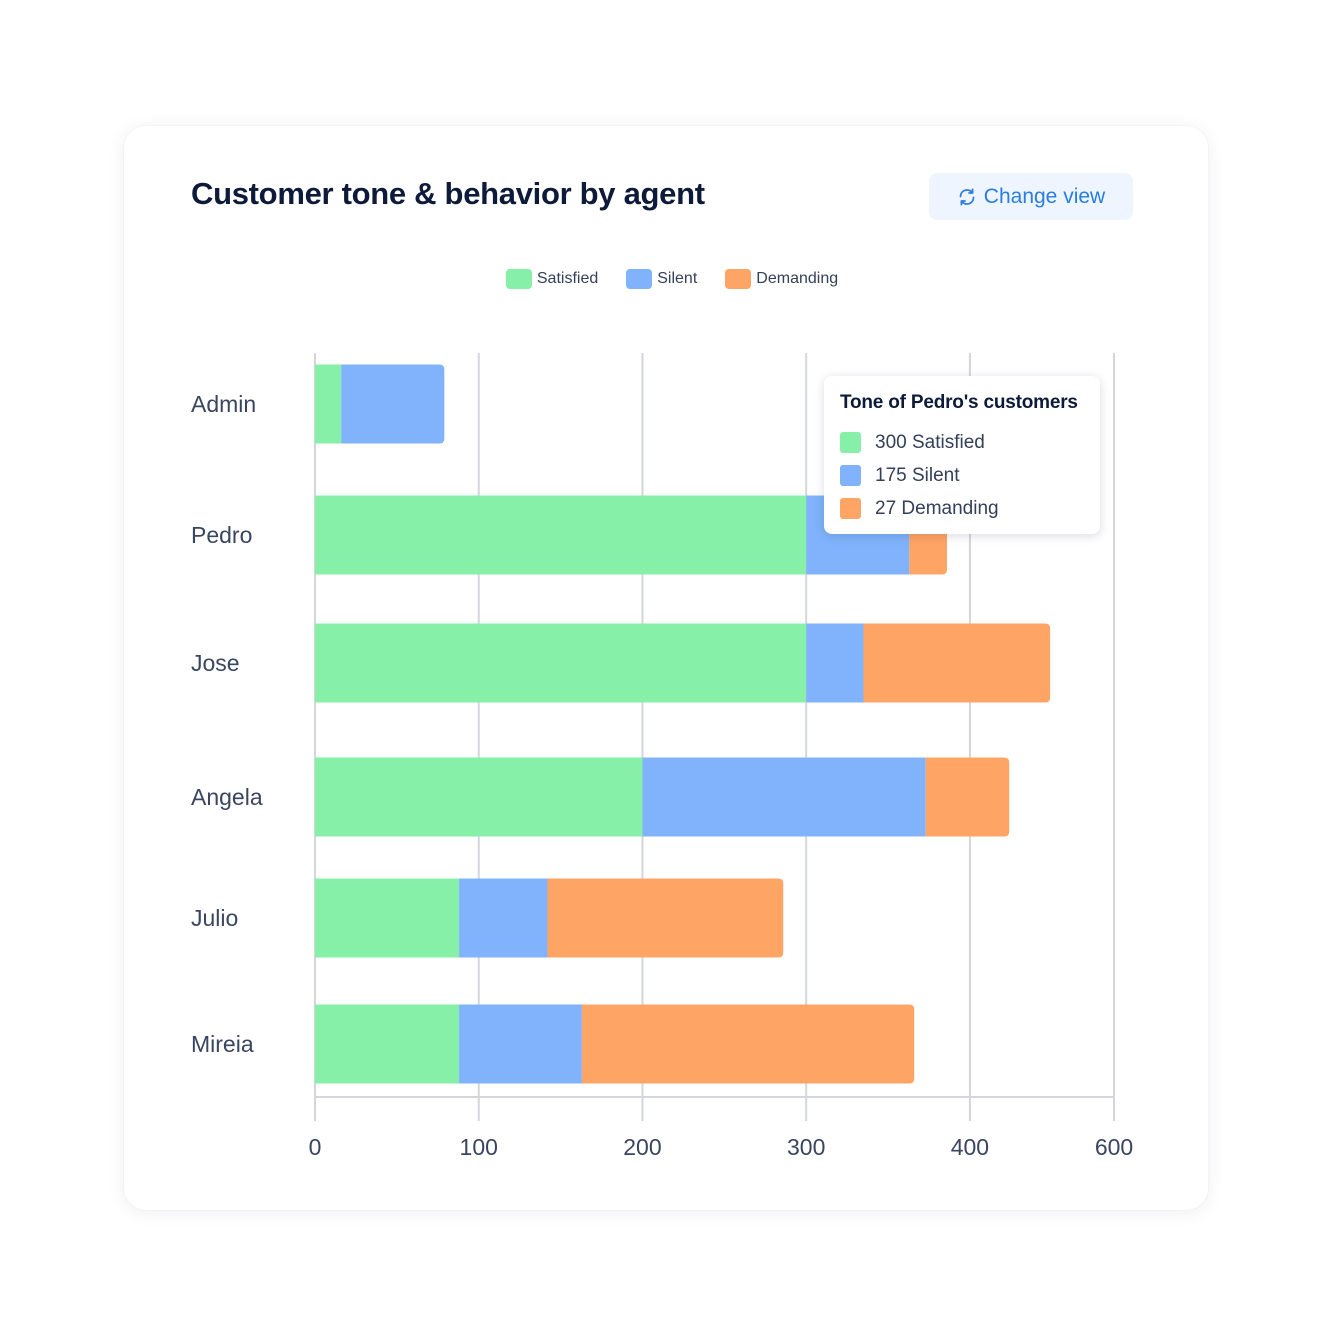  I want to click on tooltip-row-label: 300 Satisfied, so click(930, 442).